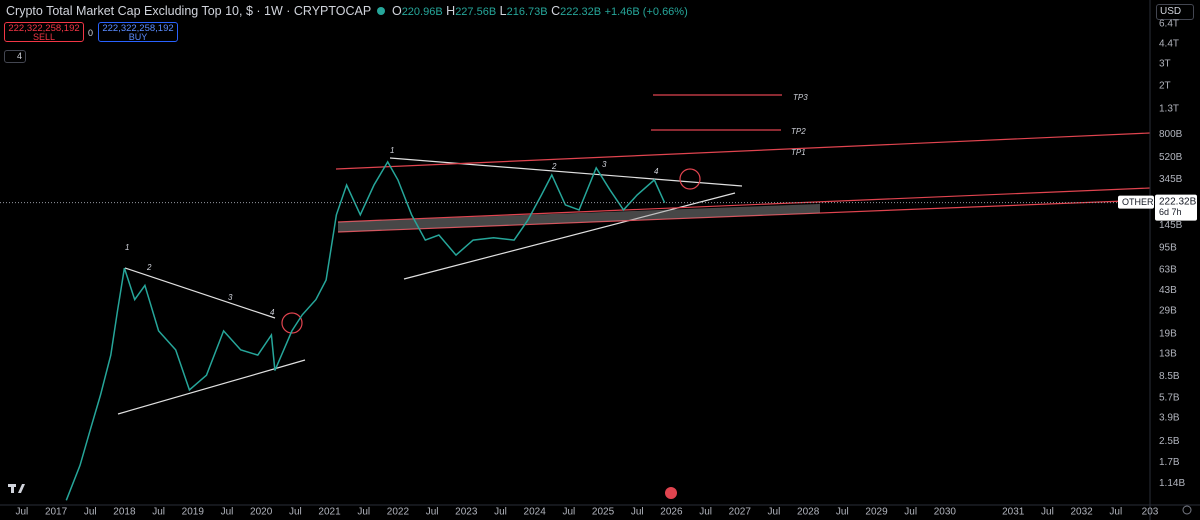 The height and width of the screenshot is (520, 1200). Describe the element at coordinates (1175, 12) in the screenshot. I see `currency-select: USD` at that location.